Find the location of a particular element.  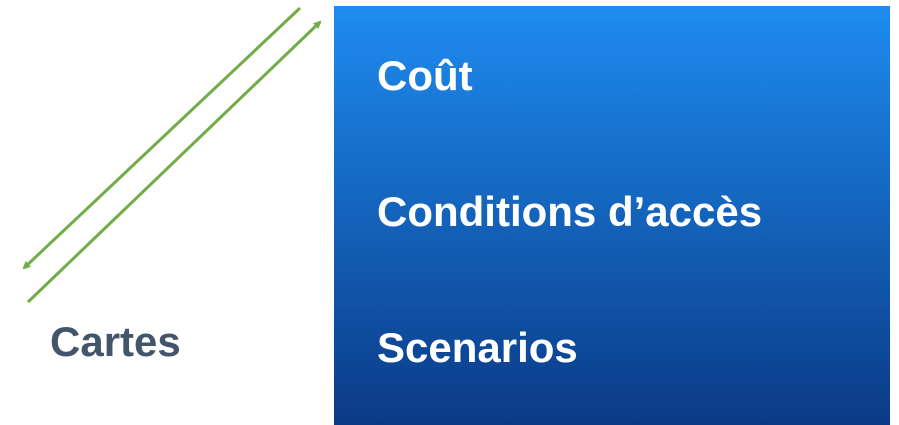

label: Cartes is located at coordinates (115, 341).